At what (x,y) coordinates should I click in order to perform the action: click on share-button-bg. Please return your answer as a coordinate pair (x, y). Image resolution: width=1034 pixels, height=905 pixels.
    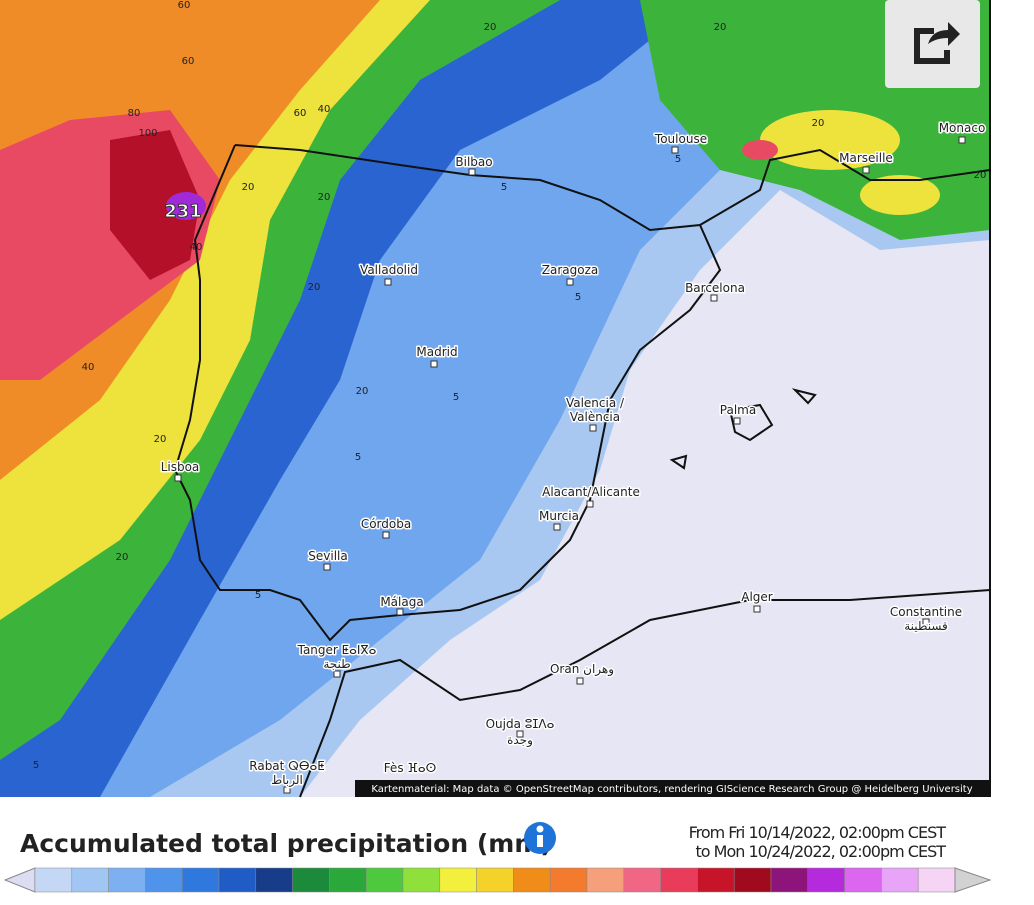
    Looking at the image, I should click on (932, 44).